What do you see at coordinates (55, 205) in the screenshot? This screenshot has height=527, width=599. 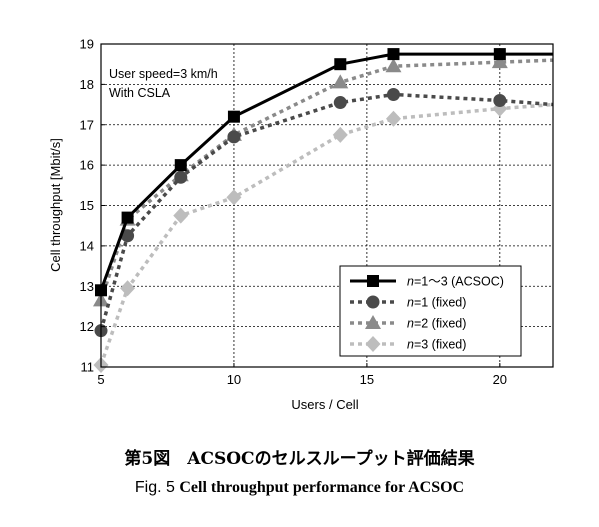 I see `y-axis-label: Cell throughput [Mbit/s]` at bounding box center [55, 205].